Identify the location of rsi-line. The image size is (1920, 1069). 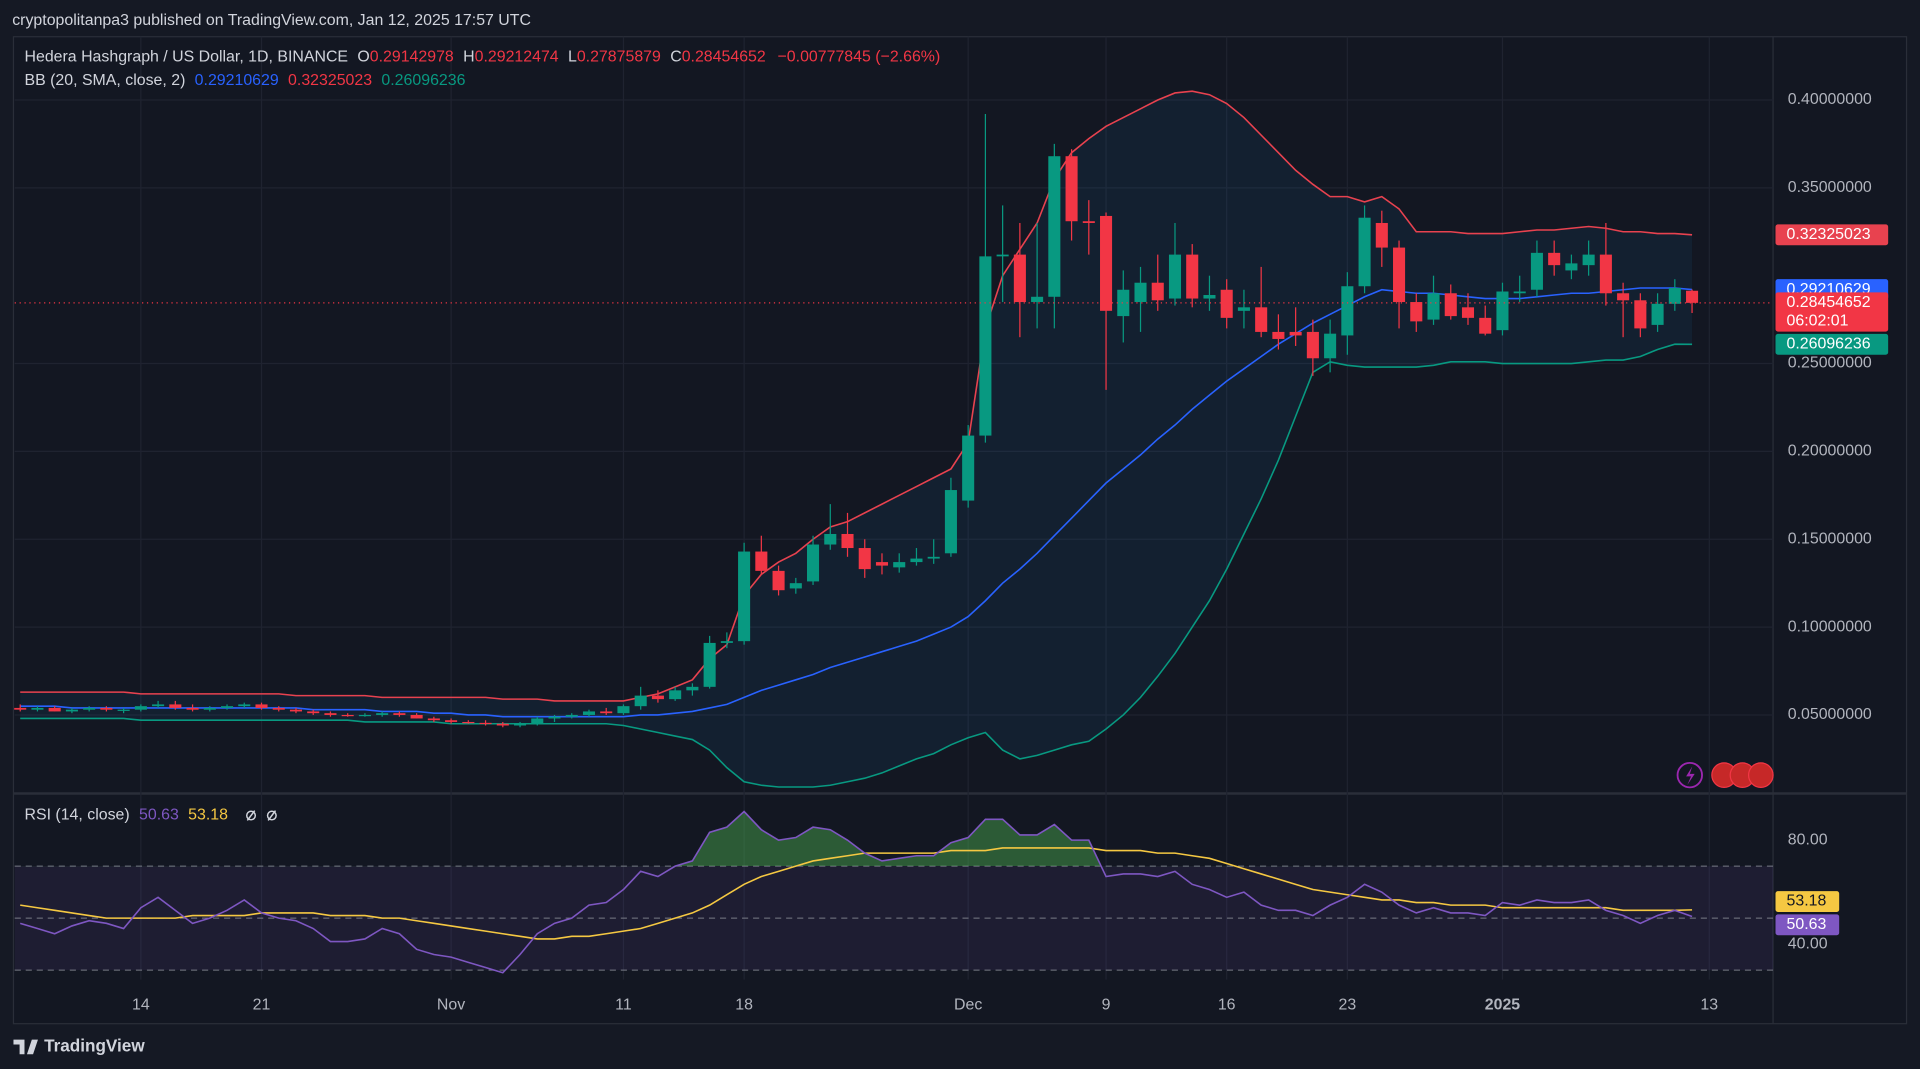
(856, 892).